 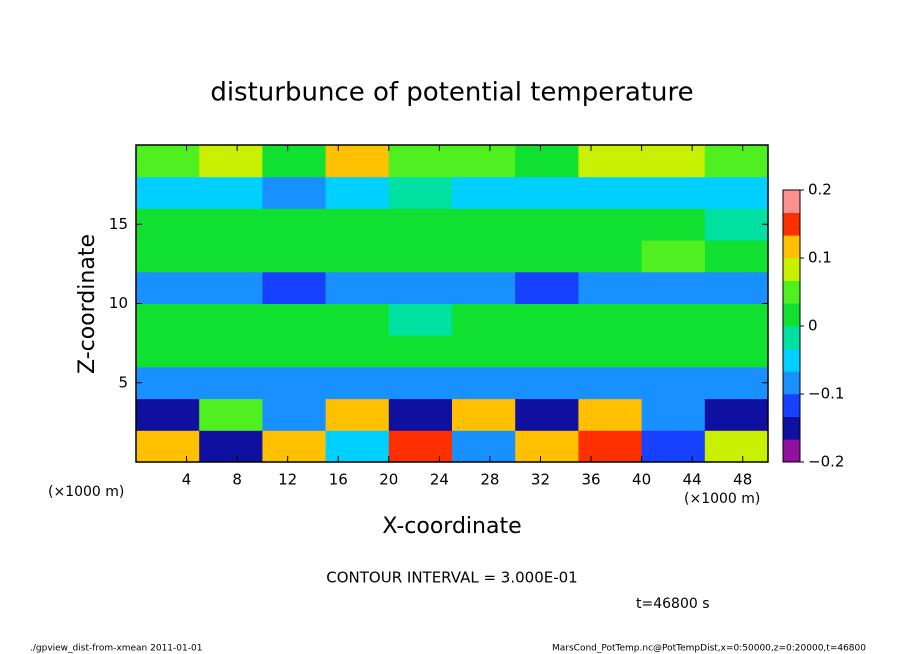 What do you see at coordinates (439, 480) in the screenshot?
I see `x-tick-label: 24` at bounding box center [439, 480].